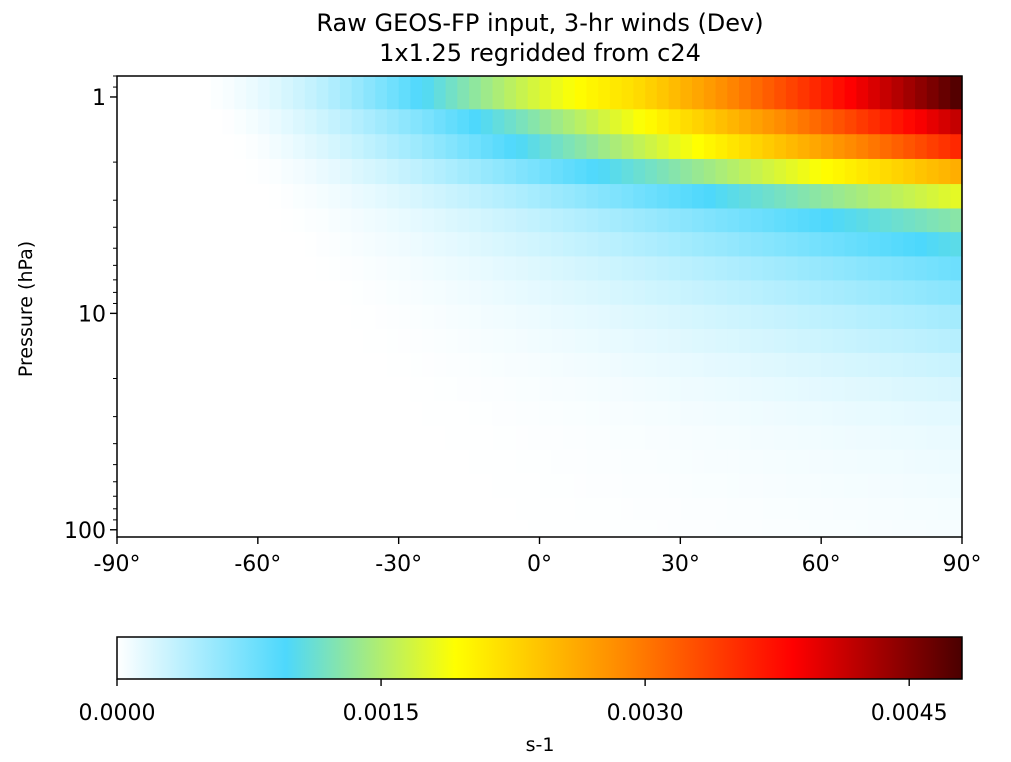  What do you see at coordinates (539, 564) in the screenshot?
I see `x-tick-label: 0°` at bounding box center [539, 564].